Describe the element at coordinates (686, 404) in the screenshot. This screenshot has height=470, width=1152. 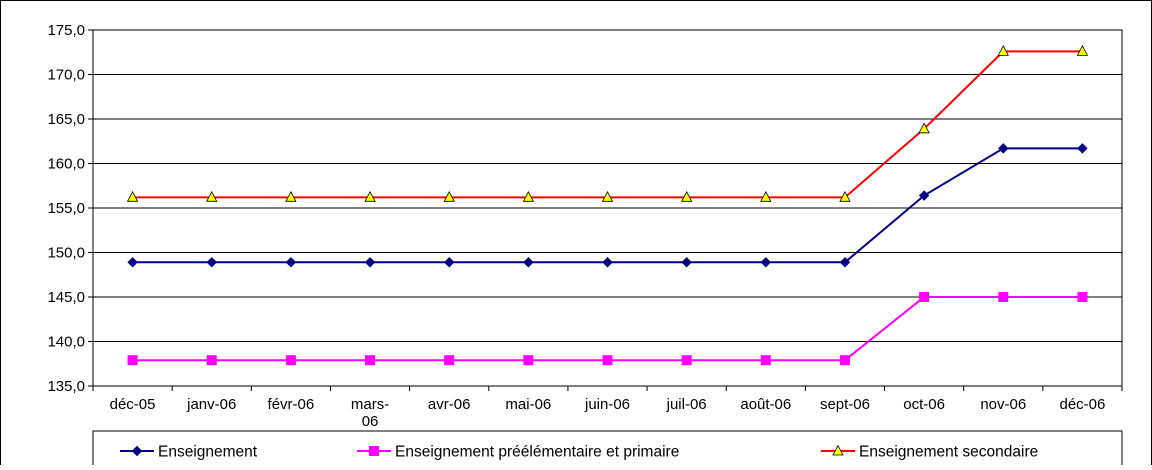
I see `x-tick-label: juil-06` at that location.